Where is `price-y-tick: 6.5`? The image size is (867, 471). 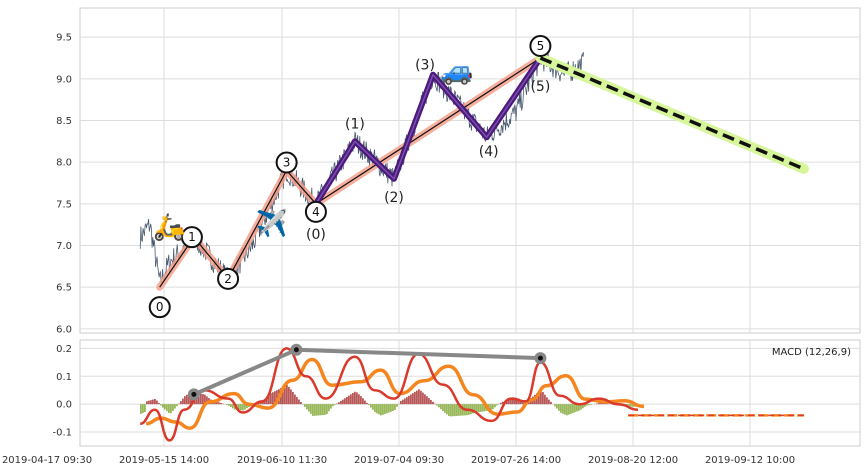 price-y-tick: 6.5 is located at coordinates (64, 288).